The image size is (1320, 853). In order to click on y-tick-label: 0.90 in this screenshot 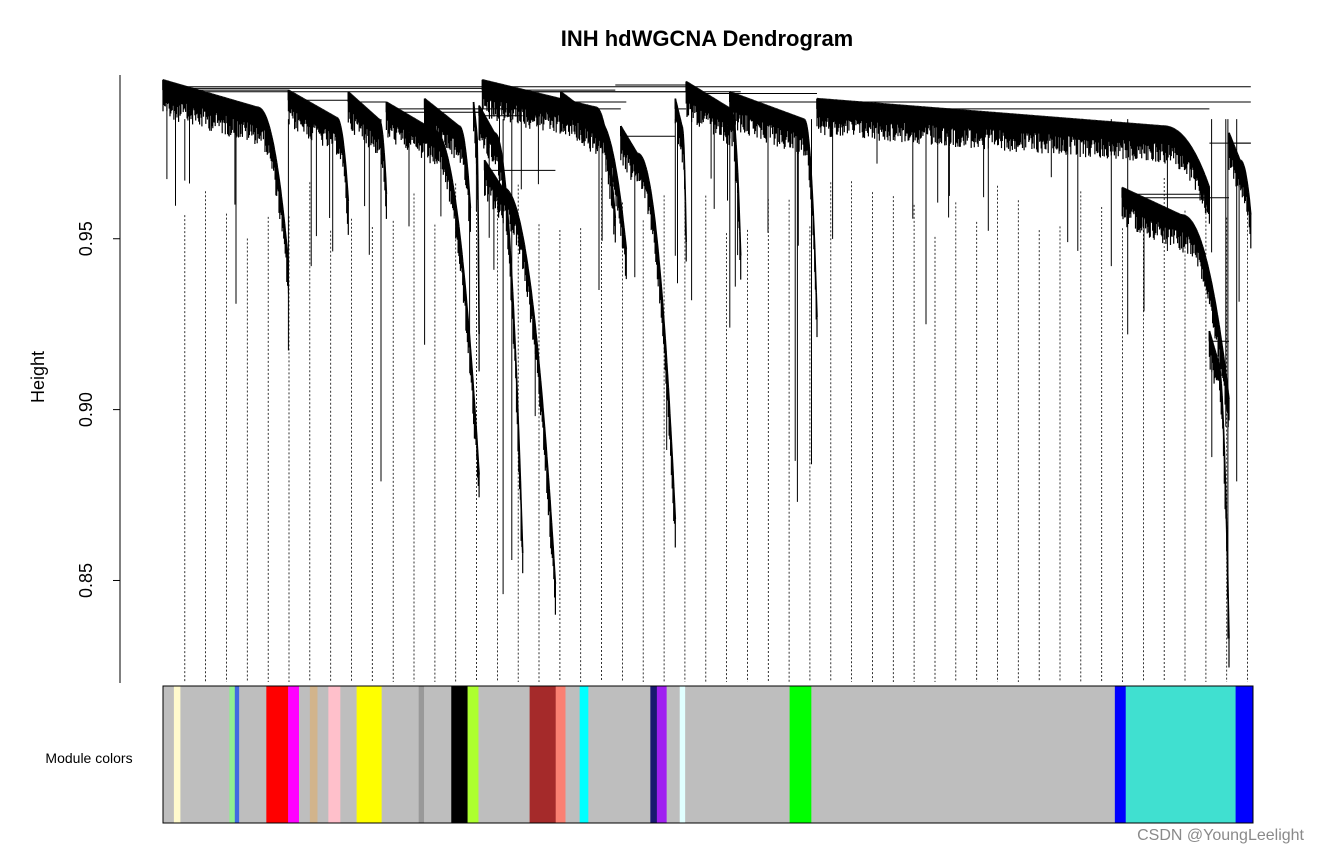, I will do `click(86, 409)`.